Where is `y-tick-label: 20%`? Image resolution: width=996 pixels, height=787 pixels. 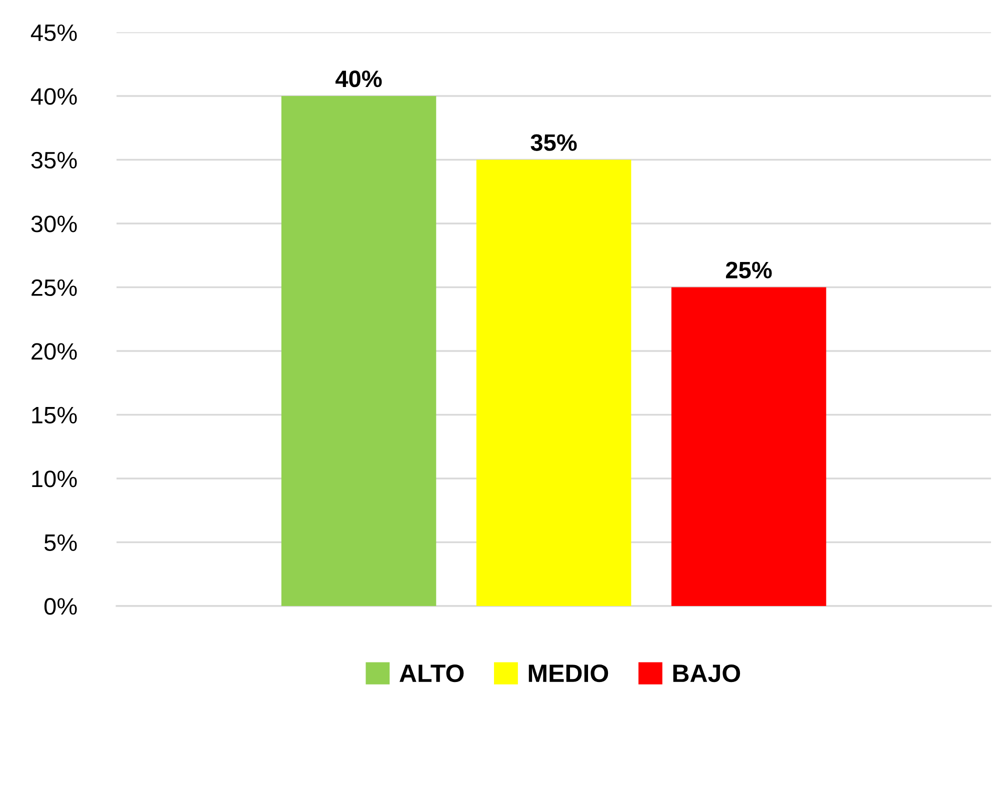 y-tick-label: 20% is located at coordinates (54, 351).